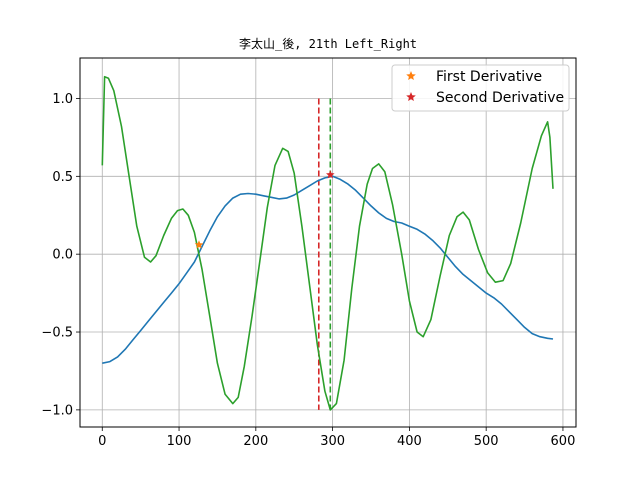 The width and height of the screenshot is (640, 480). I want to click on vertical-lines, so click(324, 254).